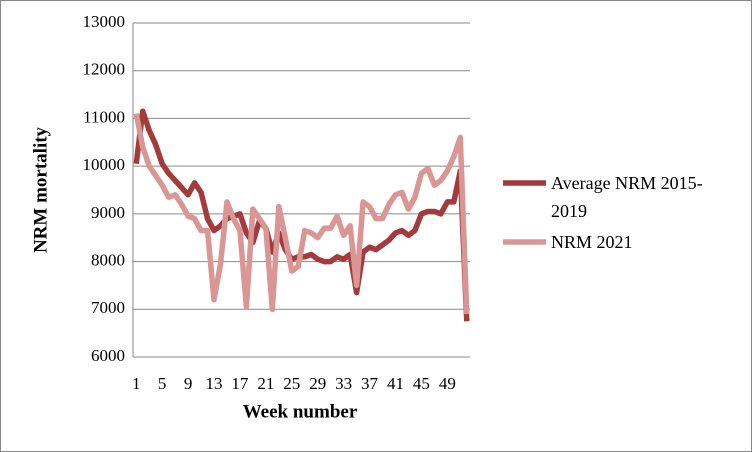  I want to click on x-tick-label: 13, so click(214, 383).